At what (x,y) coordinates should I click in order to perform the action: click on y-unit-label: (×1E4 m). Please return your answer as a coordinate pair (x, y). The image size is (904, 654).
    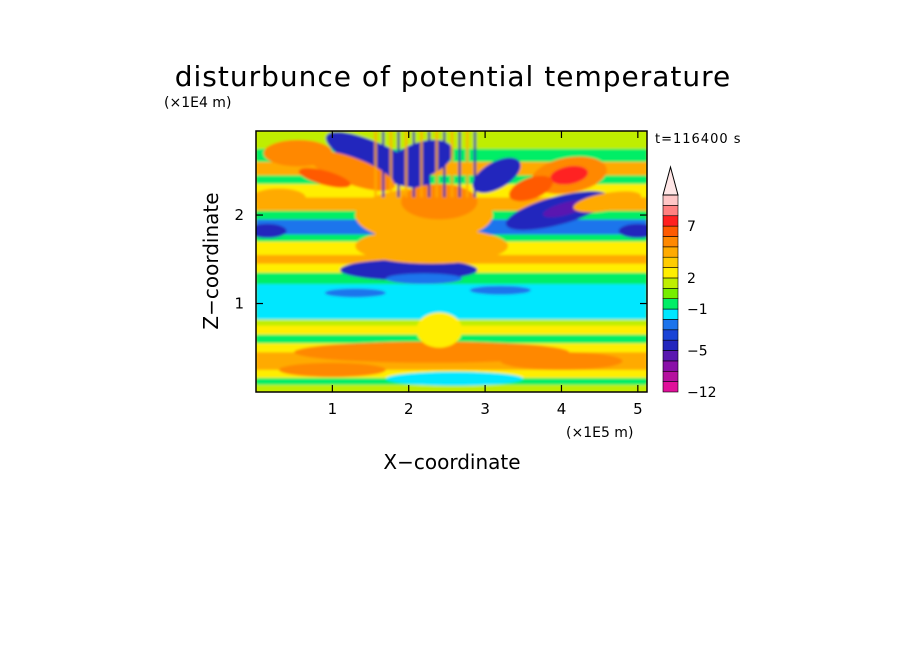
    Looking at the image, I should click on (197, 103).